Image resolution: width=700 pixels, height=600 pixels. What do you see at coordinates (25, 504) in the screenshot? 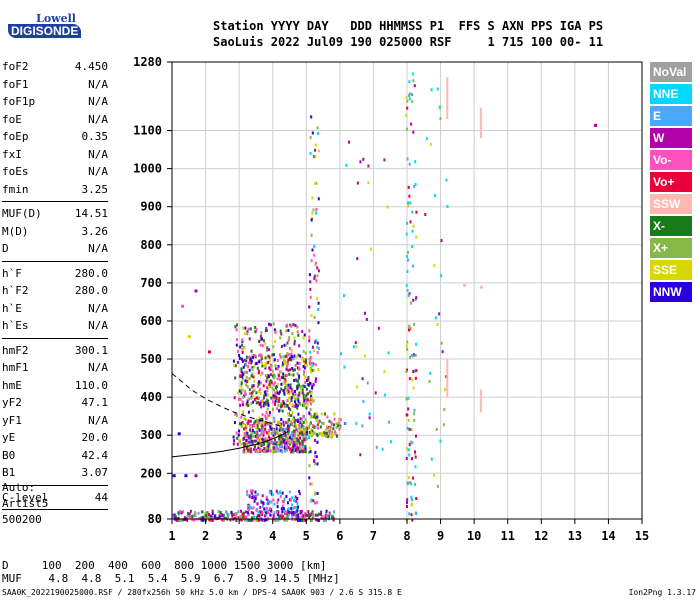
I see `autoscaling-info: Auto: Artist5 500200` at bounding box center [25, 504].